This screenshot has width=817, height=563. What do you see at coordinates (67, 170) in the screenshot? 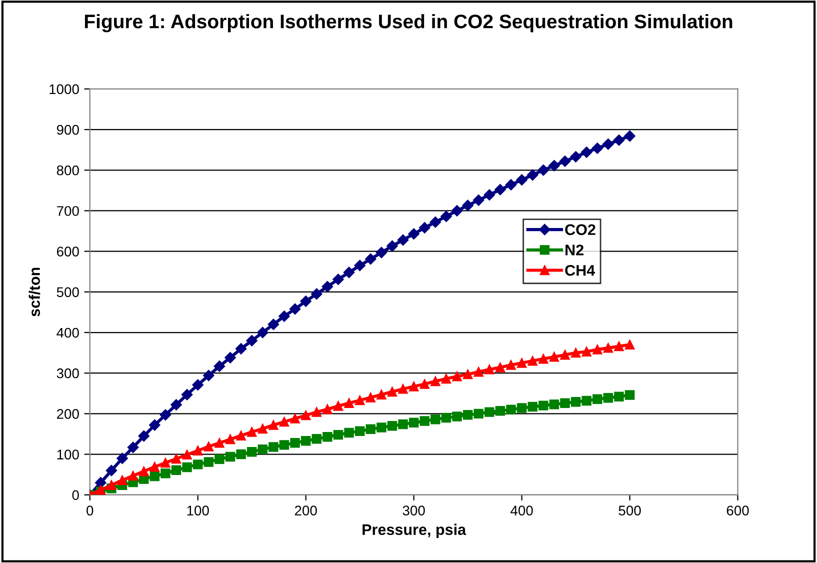
I see `y-tick-label: 800` at bounding box center [67, 170].